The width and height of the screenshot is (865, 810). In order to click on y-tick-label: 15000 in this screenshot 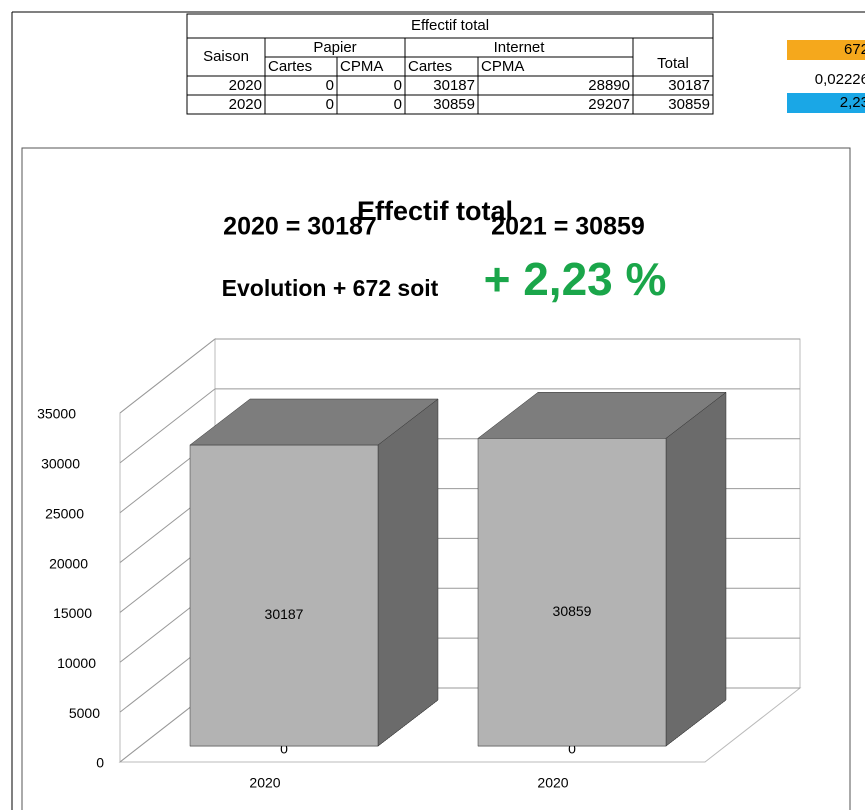, I will do `click(72, 613)`.